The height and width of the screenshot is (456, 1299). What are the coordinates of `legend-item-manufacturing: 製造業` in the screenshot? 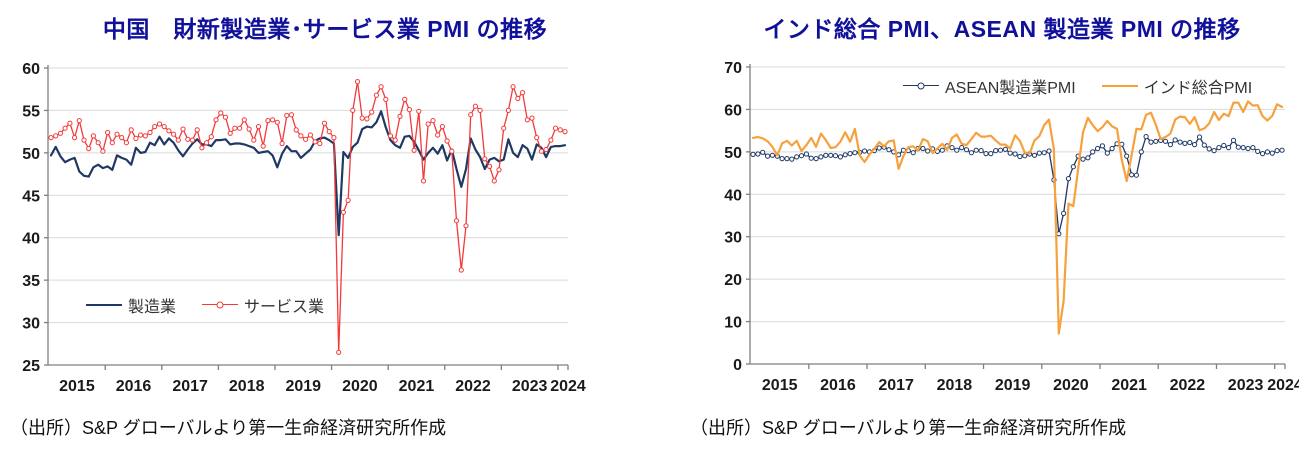 It's located at (131, 305).